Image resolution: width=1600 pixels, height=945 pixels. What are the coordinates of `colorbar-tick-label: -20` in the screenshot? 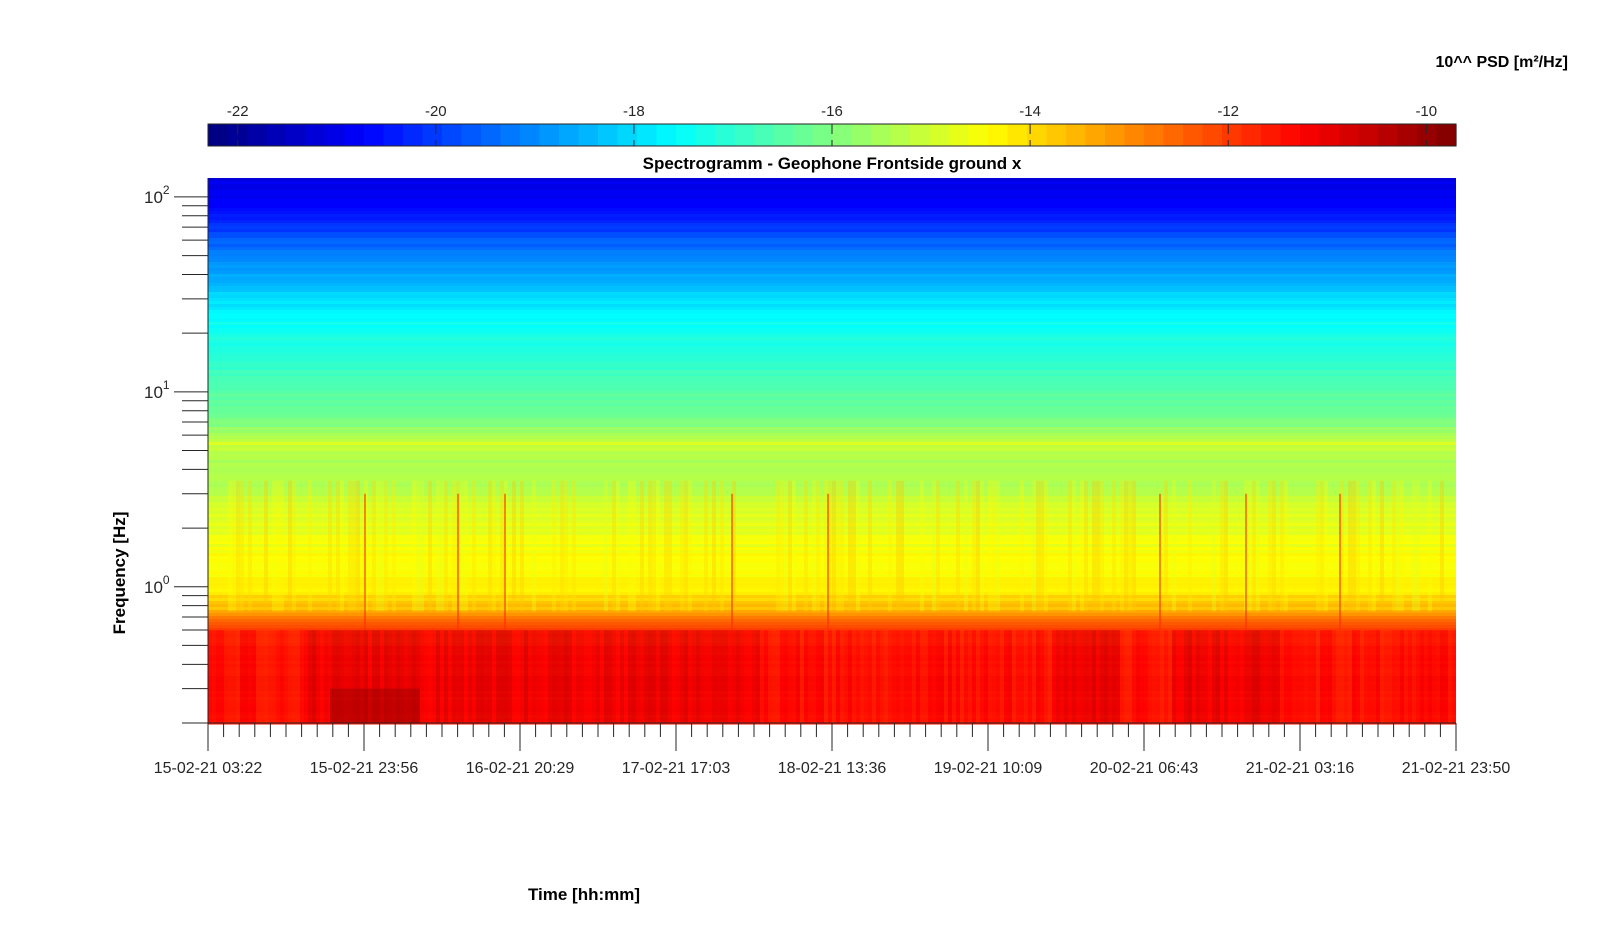 It's located at (436, 111).